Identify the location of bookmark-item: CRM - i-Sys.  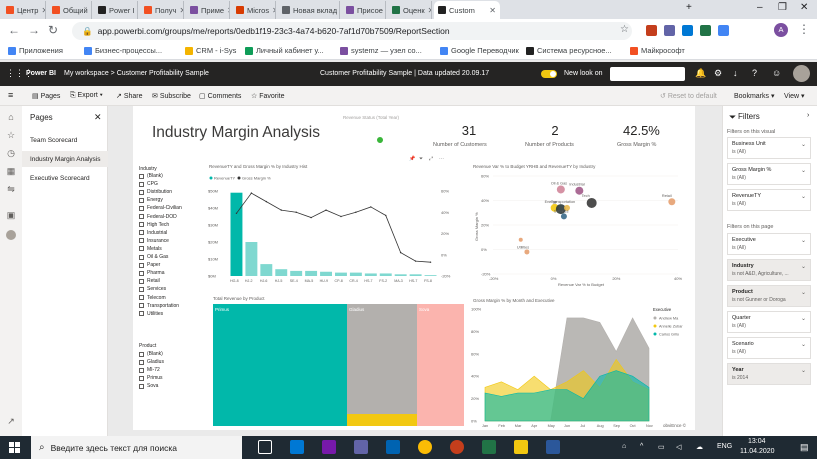
(210, 50).